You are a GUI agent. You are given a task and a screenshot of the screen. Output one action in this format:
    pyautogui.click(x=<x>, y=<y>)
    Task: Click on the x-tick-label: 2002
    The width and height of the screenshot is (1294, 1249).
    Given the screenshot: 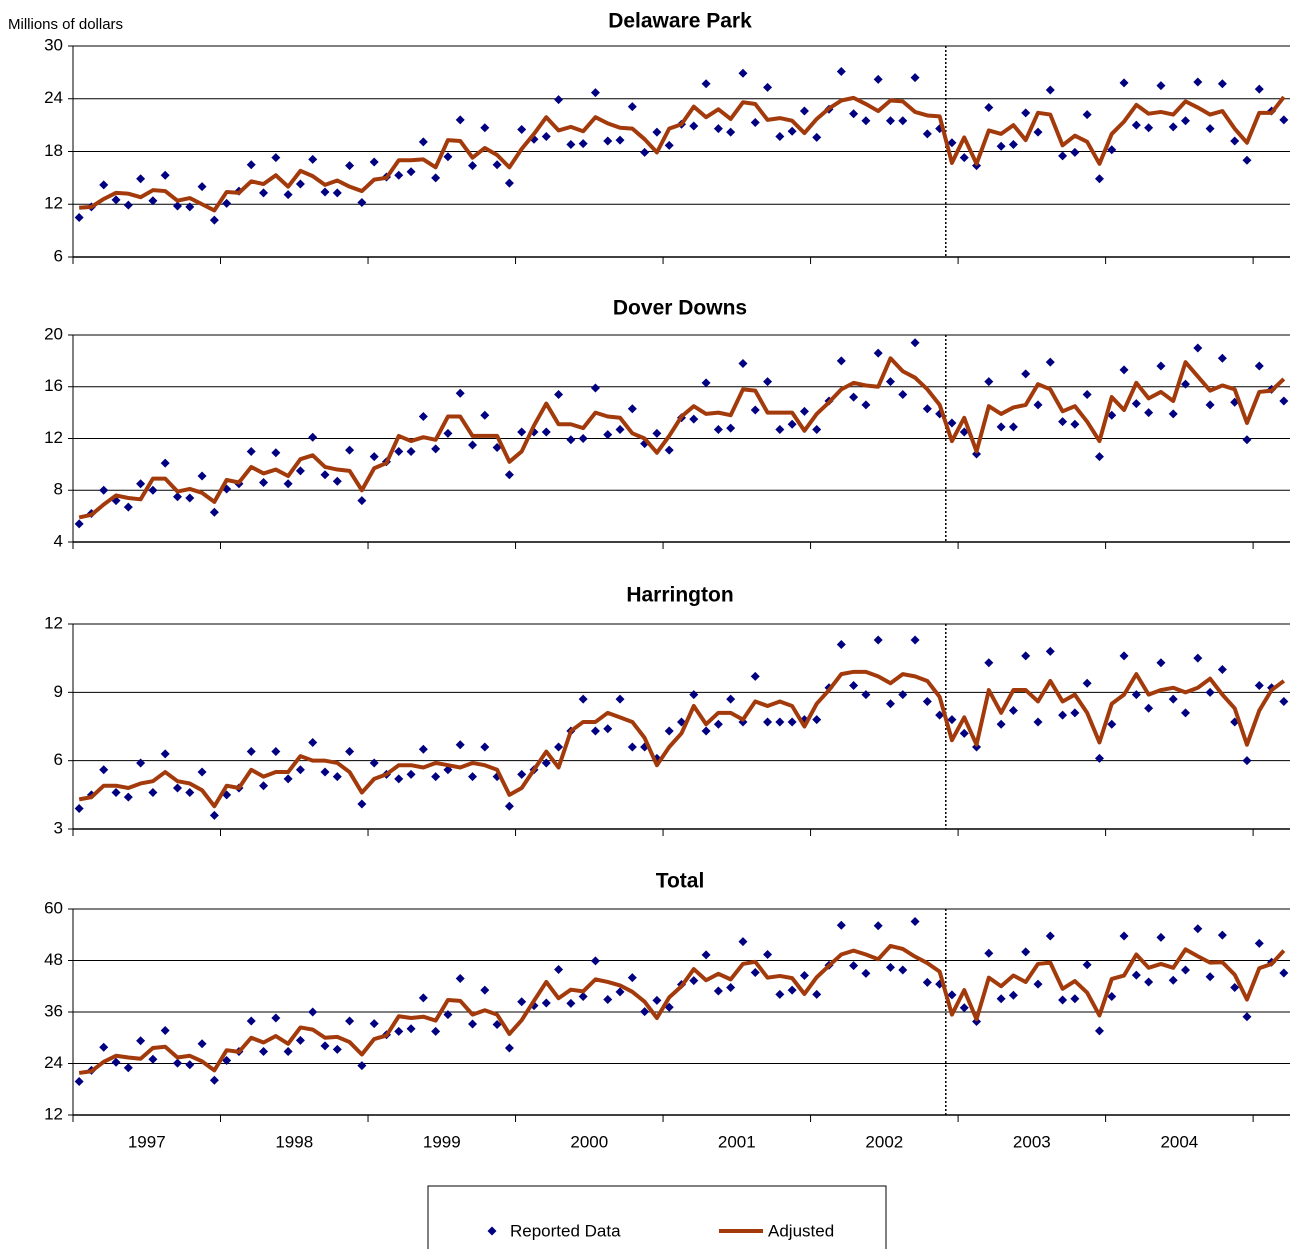 What is the action you would take?
    pyautogui.click(x=884, y=1141)
    